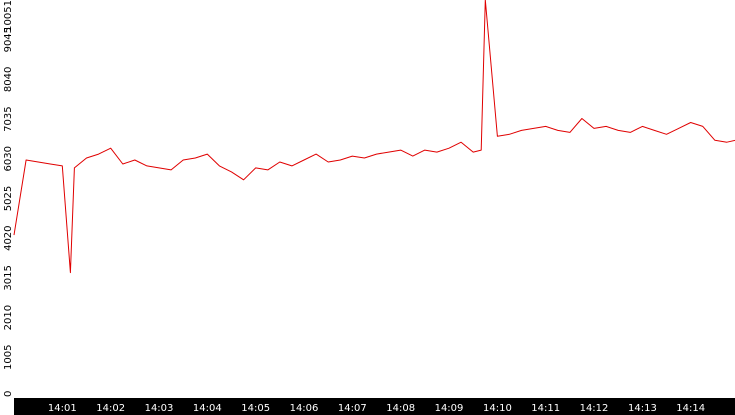 The width and height of the screenshot is (735, 415). Describe the element at coordinates (8, 357) in the screenshot. I see `y-tick-label: 1005` at that location.